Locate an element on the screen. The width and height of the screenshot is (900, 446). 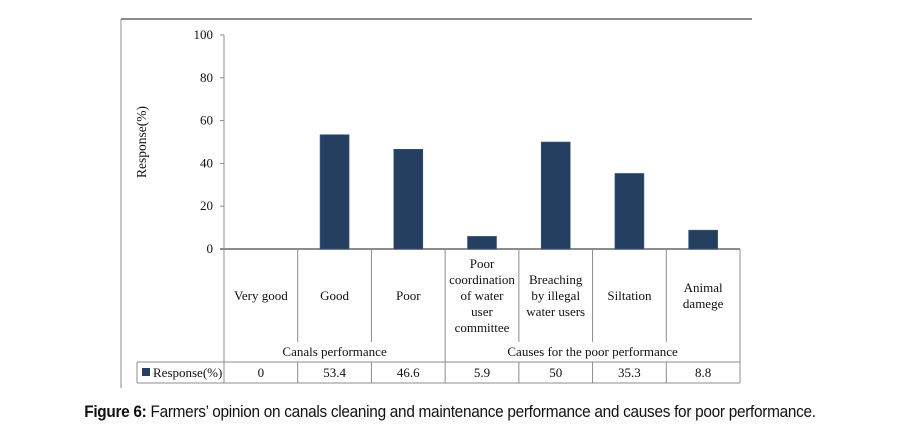
data-table-value: 35.3 is located at coordinates (629, 372).